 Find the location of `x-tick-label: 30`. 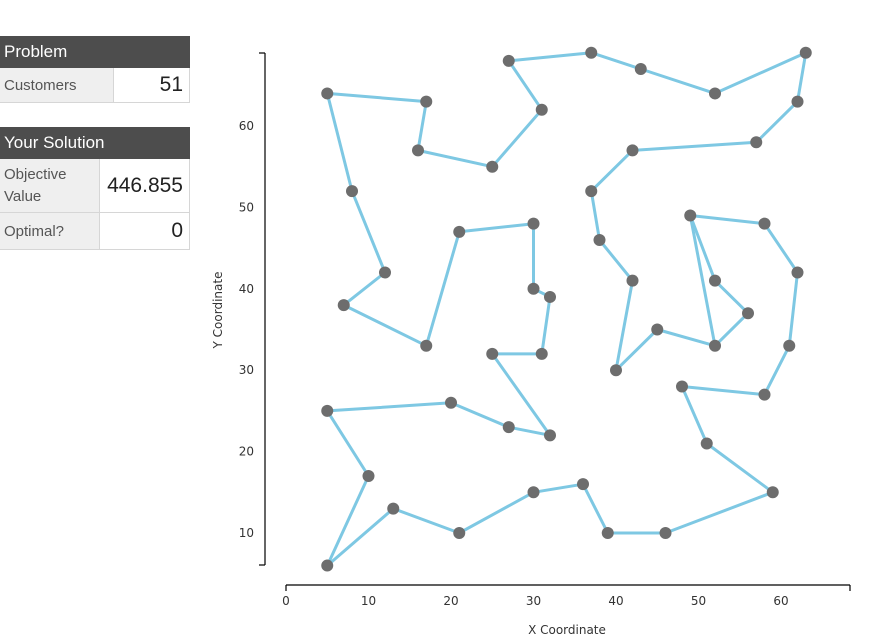

x-tick-label: 30 is located at coordinates (533, 601).